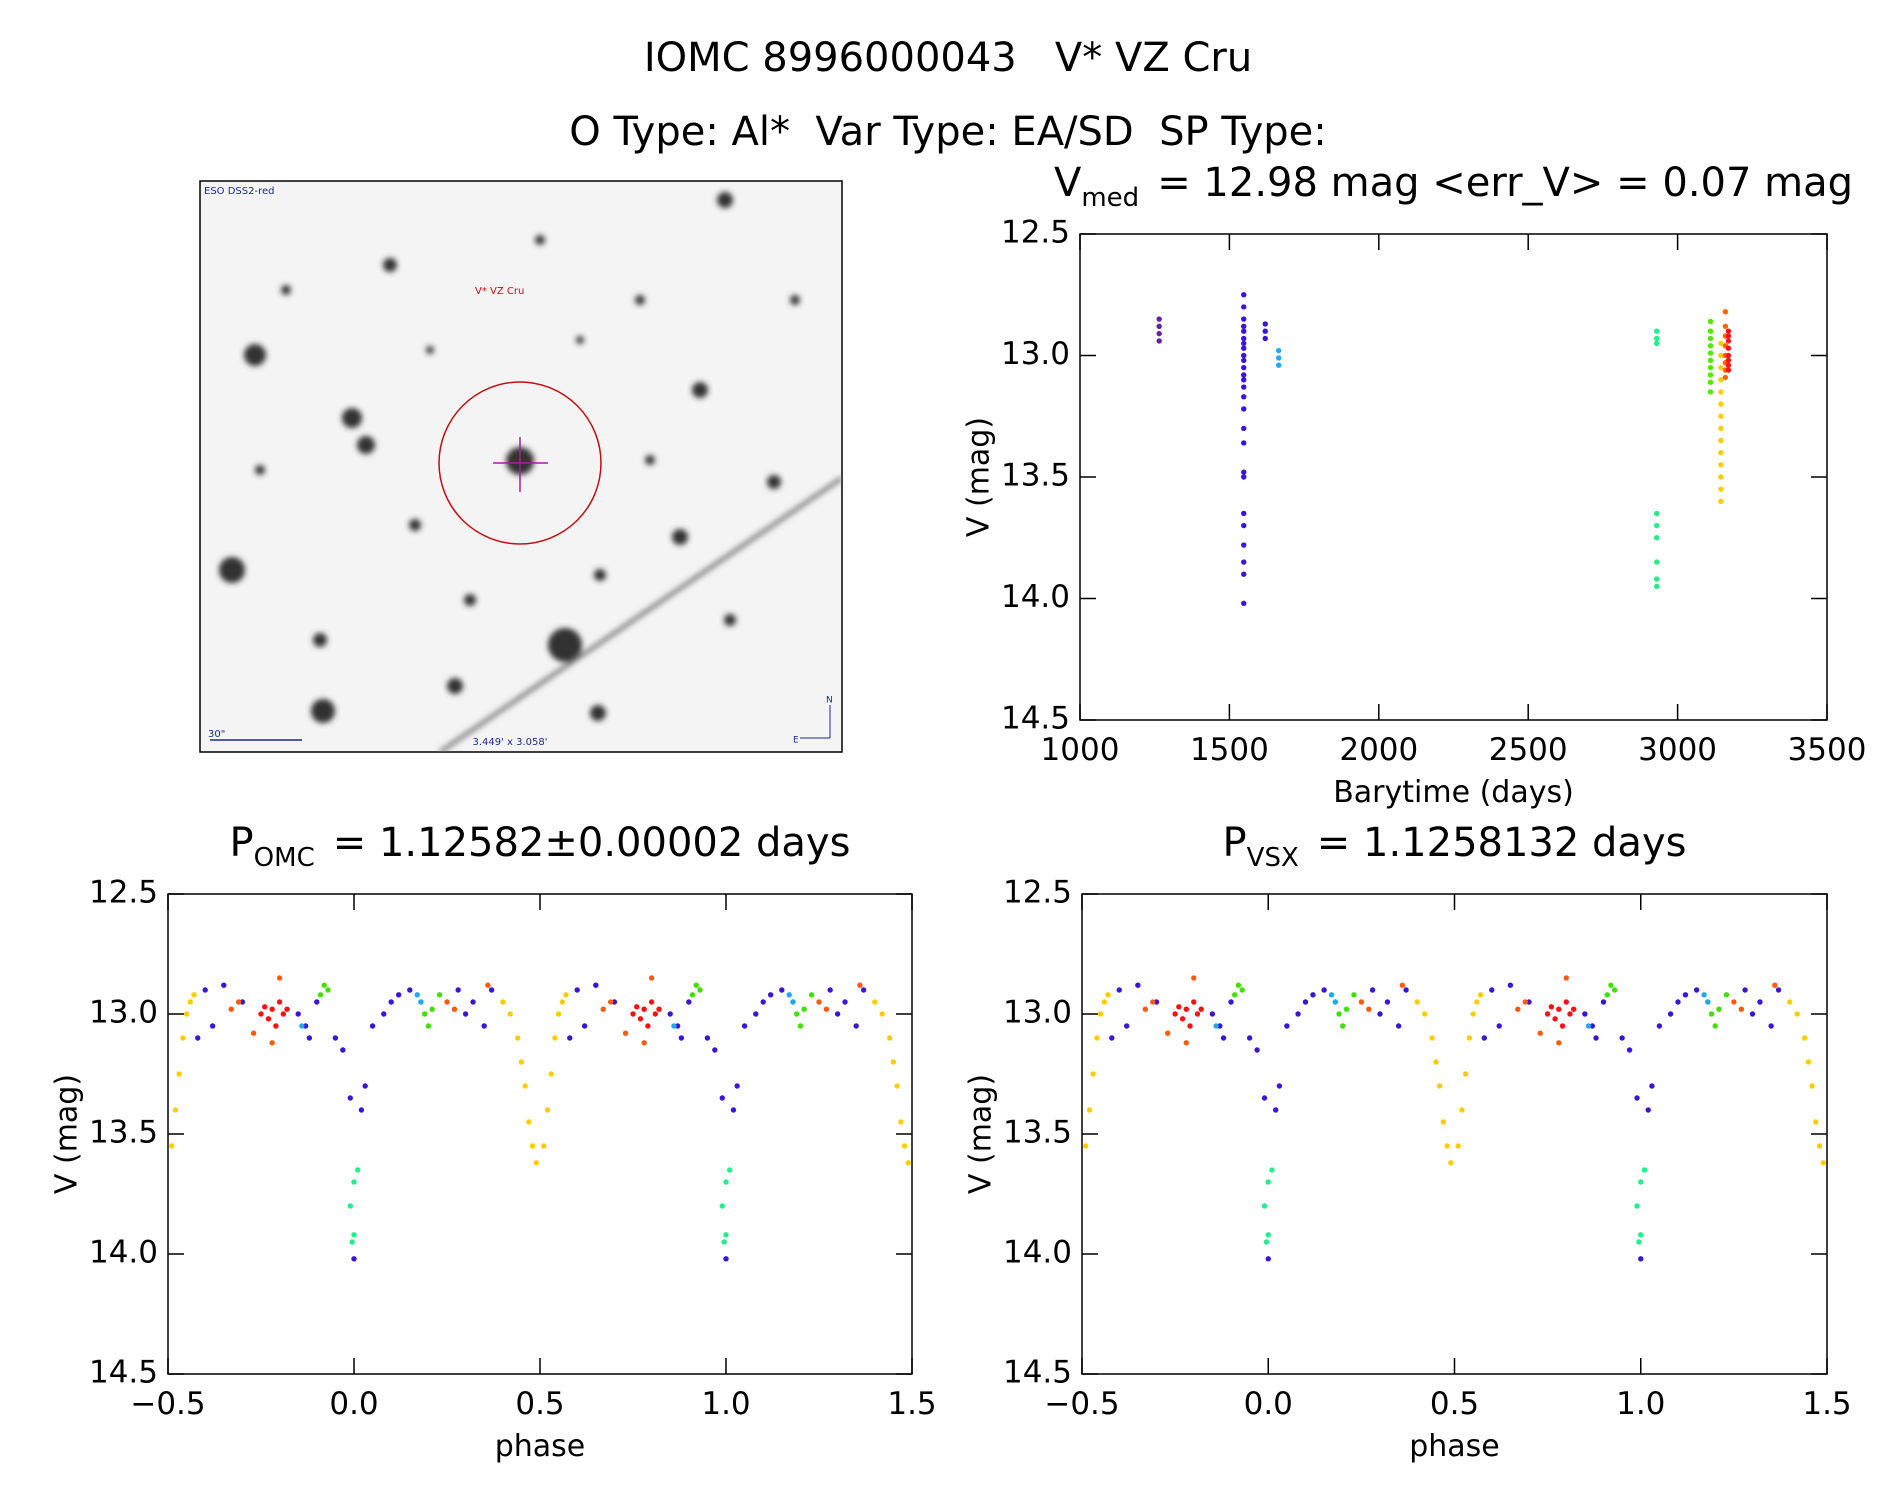 The image size is (1889, 1494). I want to click on x-tick-label: 1.5, so click(1826, 1404).